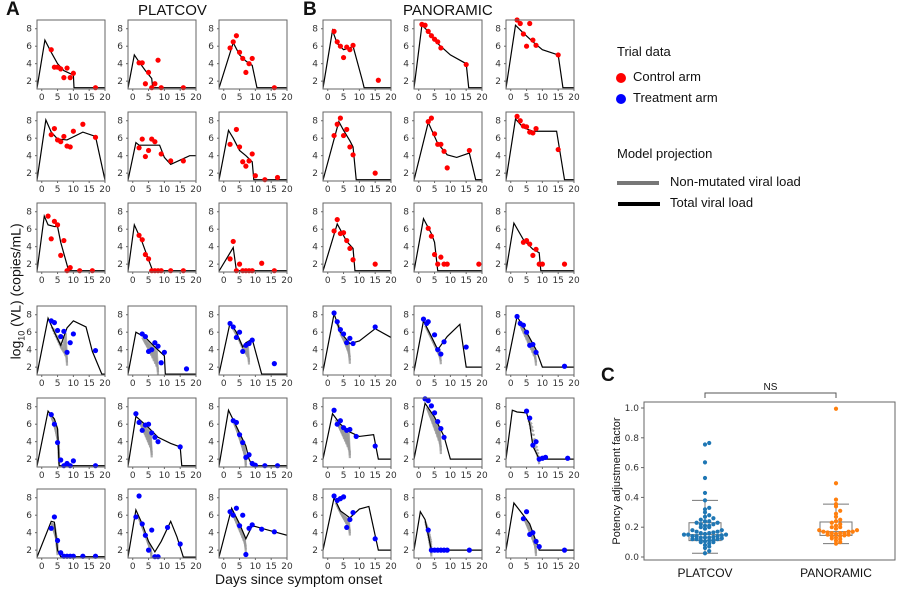 This screenshot has height=593, width=900. I want to click on legend-trial-data-title: Trial data, so click(644, 51).